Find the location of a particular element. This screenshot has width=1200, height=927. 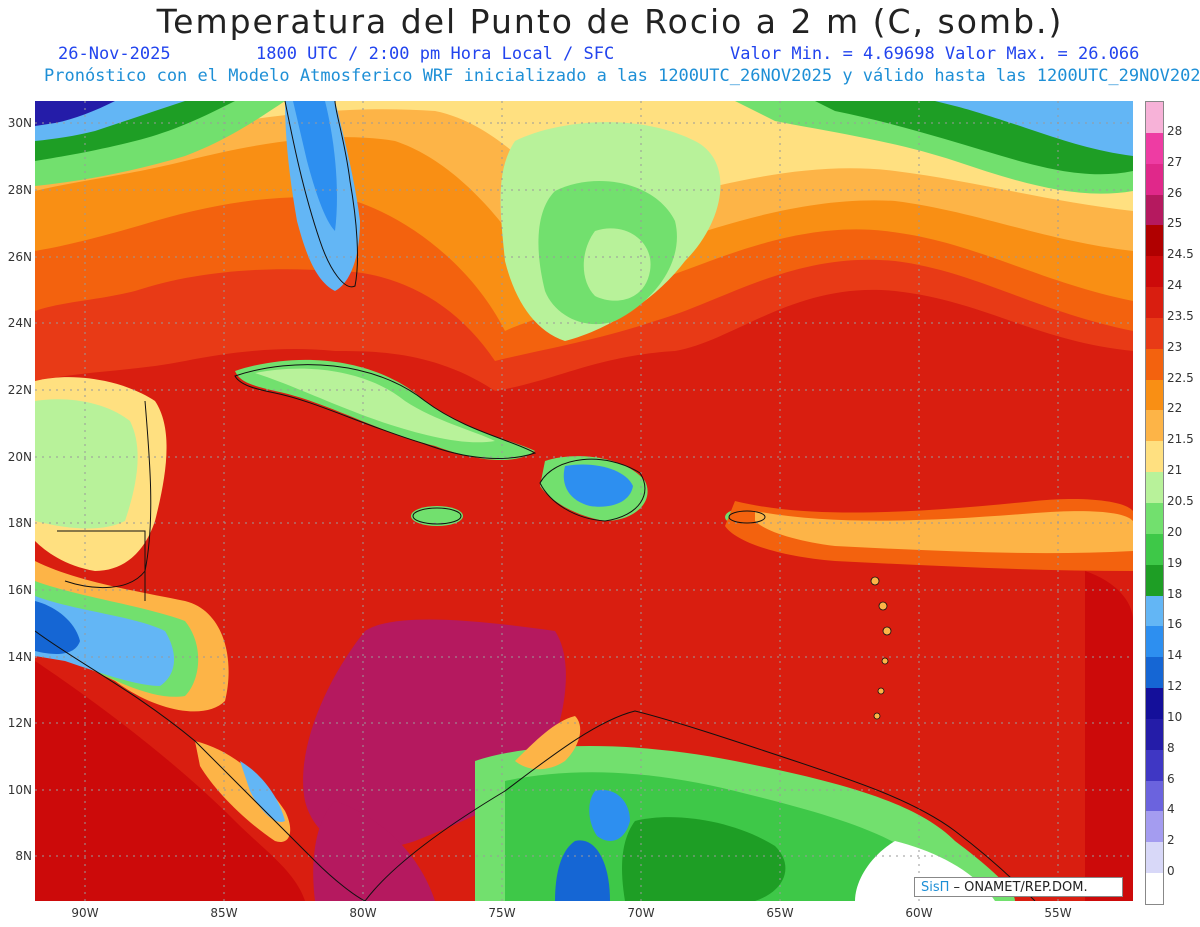

color-scale-label: 21 is located at coordinates (1175, 470).